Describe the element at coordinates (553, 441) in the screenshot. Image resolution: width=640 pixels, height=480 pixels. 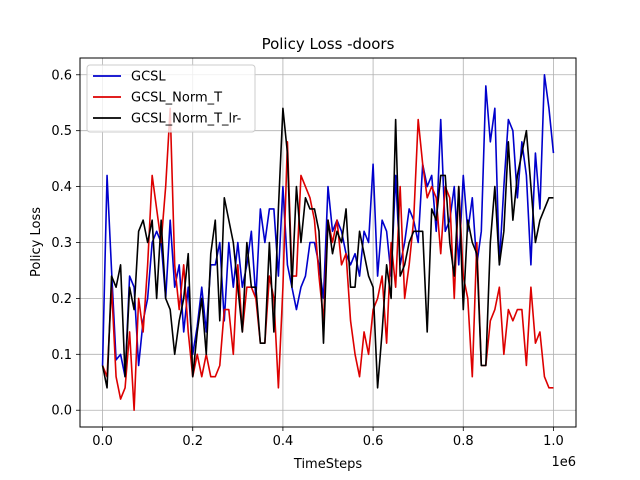
I see `x-tick-label: 1.0` at that location.